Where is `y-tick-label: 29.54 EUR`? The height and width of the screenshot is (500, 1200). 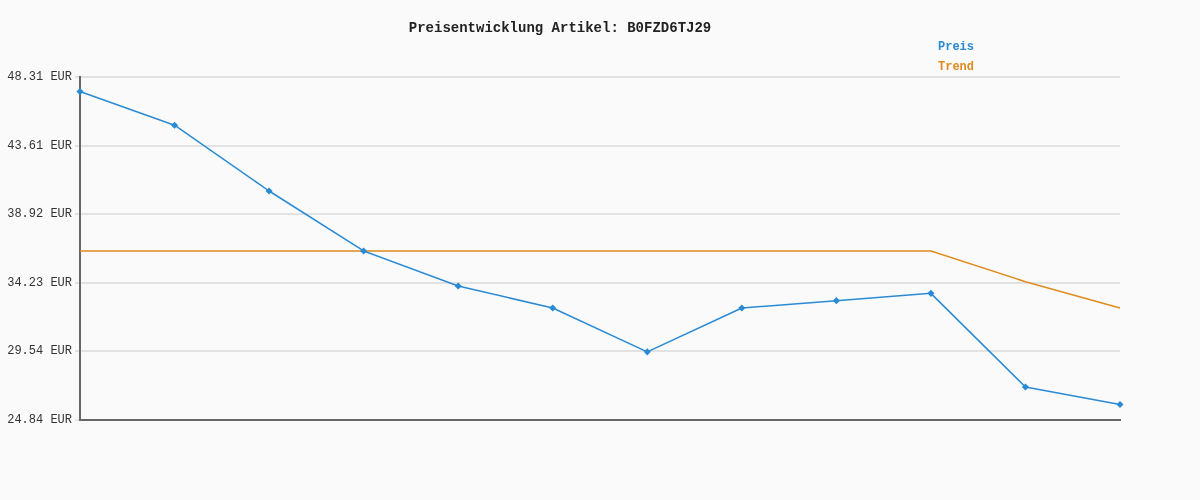
y-tick-label: 29.54 EUR is located at coordinates (39, 351).